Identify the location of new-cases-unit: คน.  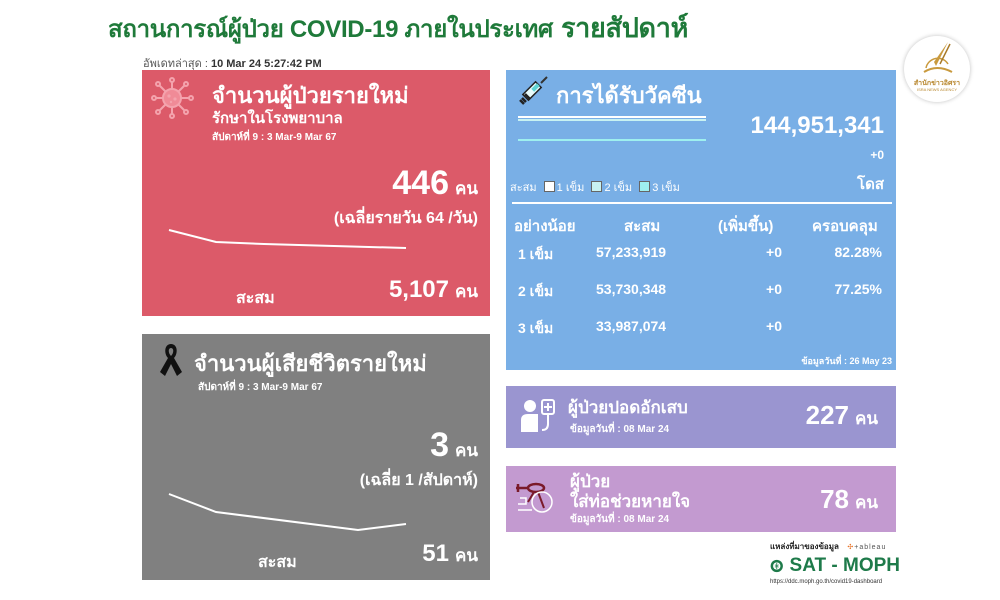
(466, 188).